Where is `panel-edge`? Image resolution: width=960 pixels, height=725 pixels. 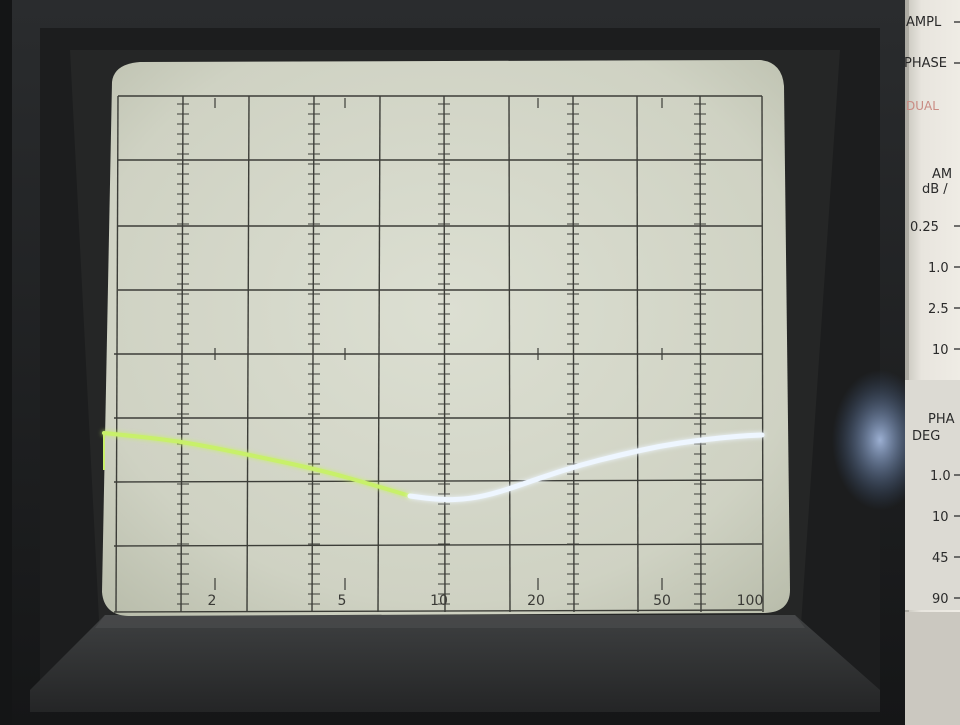 panel-edge is located at coordinates (907, 362).